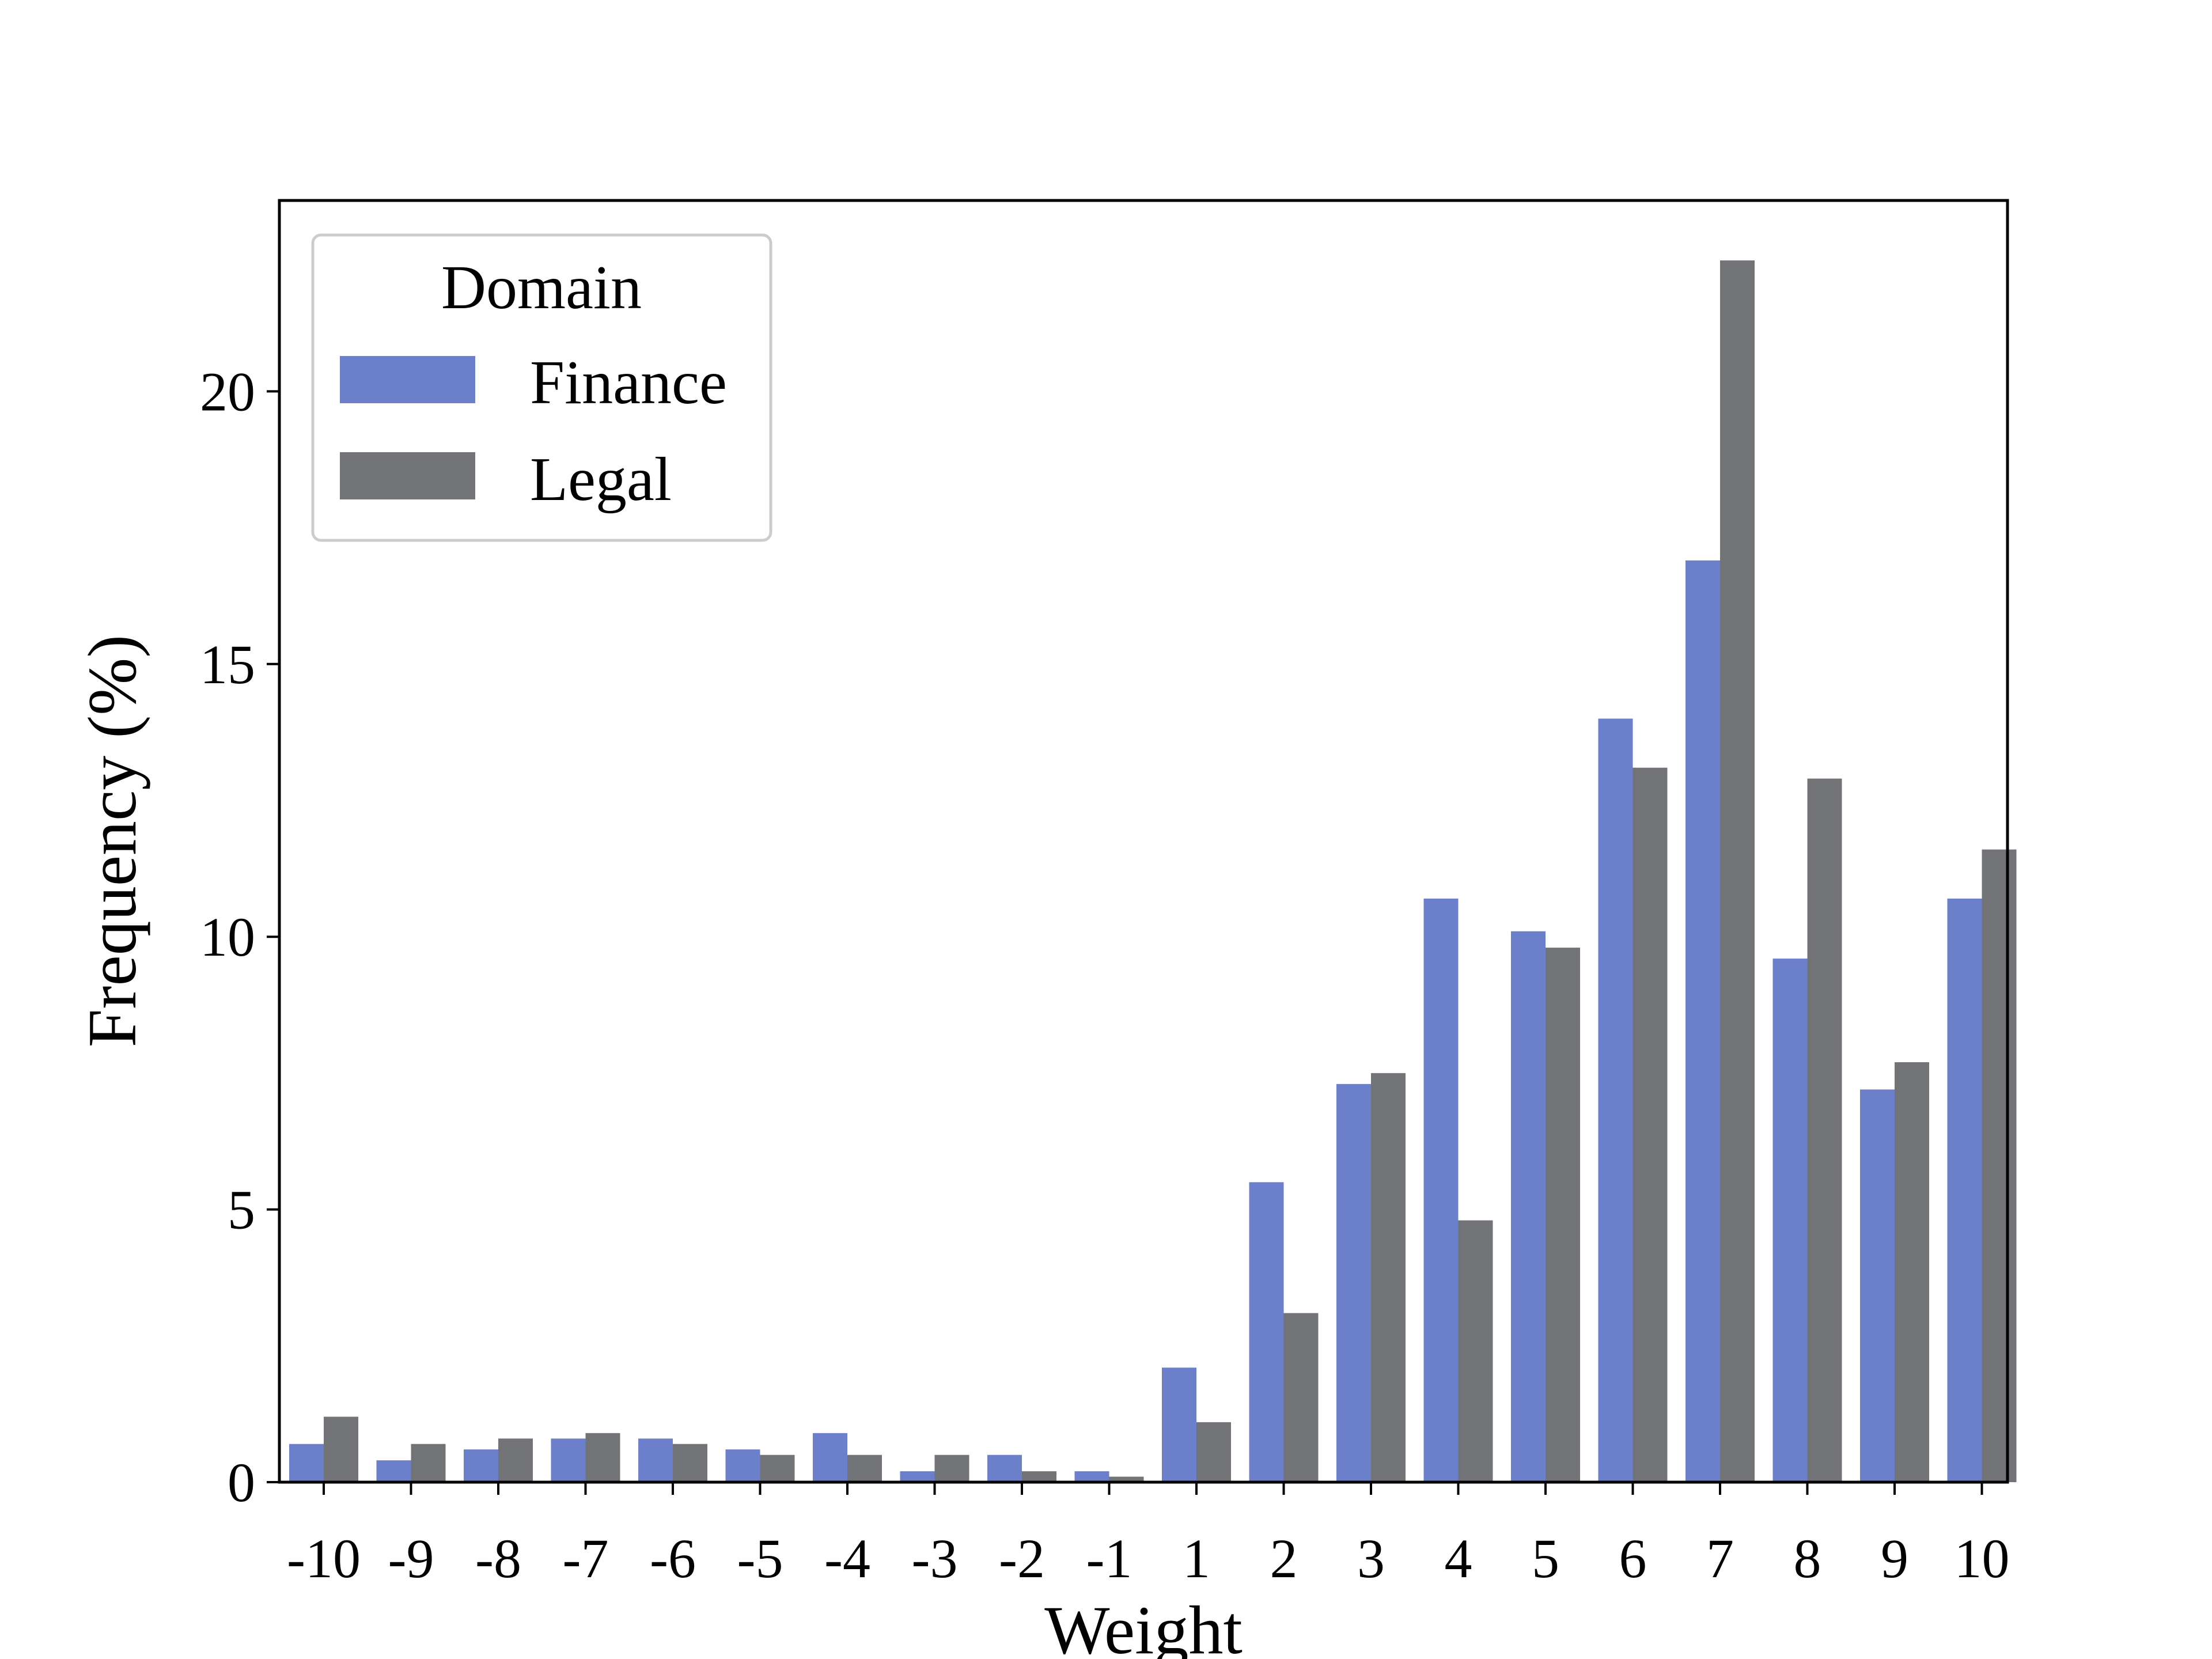 The width and height of the screenshot is (2212, 1659). What do you see at coordinates (241, 1210) in the screenshot?
I see `y-tick-label: 5` at bounding box center [241, 1210].